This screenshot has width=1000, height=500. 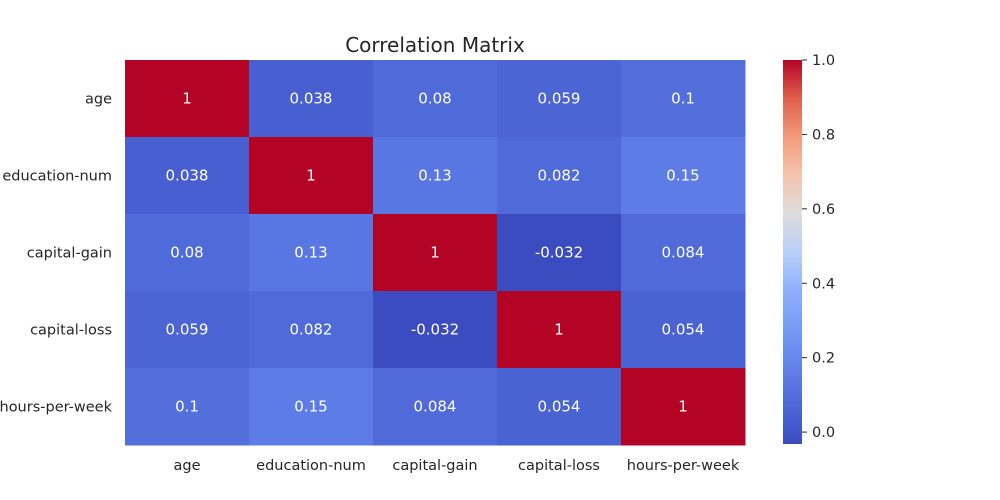 What do you see at coordinates (818, 247) in the screenshot?
I see `colorbar-tick-labels: 0.0 0.2 0.4 0.6 0.8 1.0` at bounding box center [818, 247].